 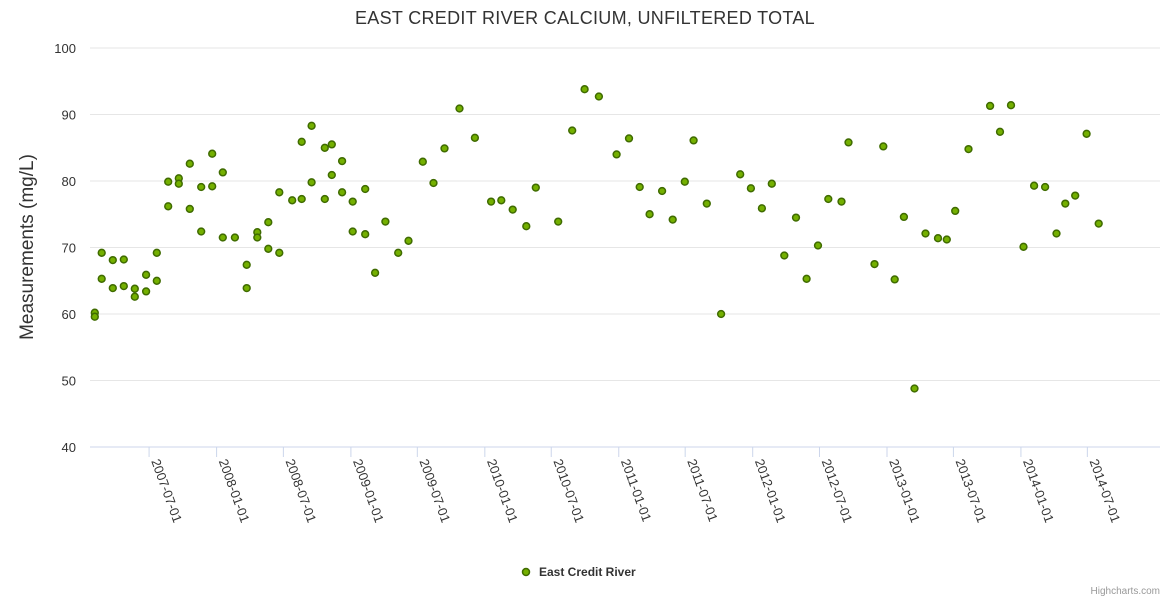 What do you see at coordinates (1125, 591) in the screenshot?
I see `credits-link: Highcharts.com` at bounding box center [1125, 591].